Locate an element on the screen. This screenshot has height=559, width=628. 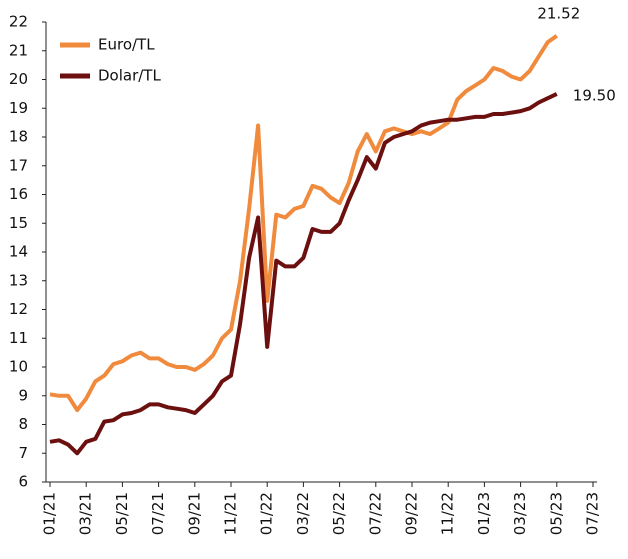
y-tick-label: 7 is located at coordinates (23, 453).